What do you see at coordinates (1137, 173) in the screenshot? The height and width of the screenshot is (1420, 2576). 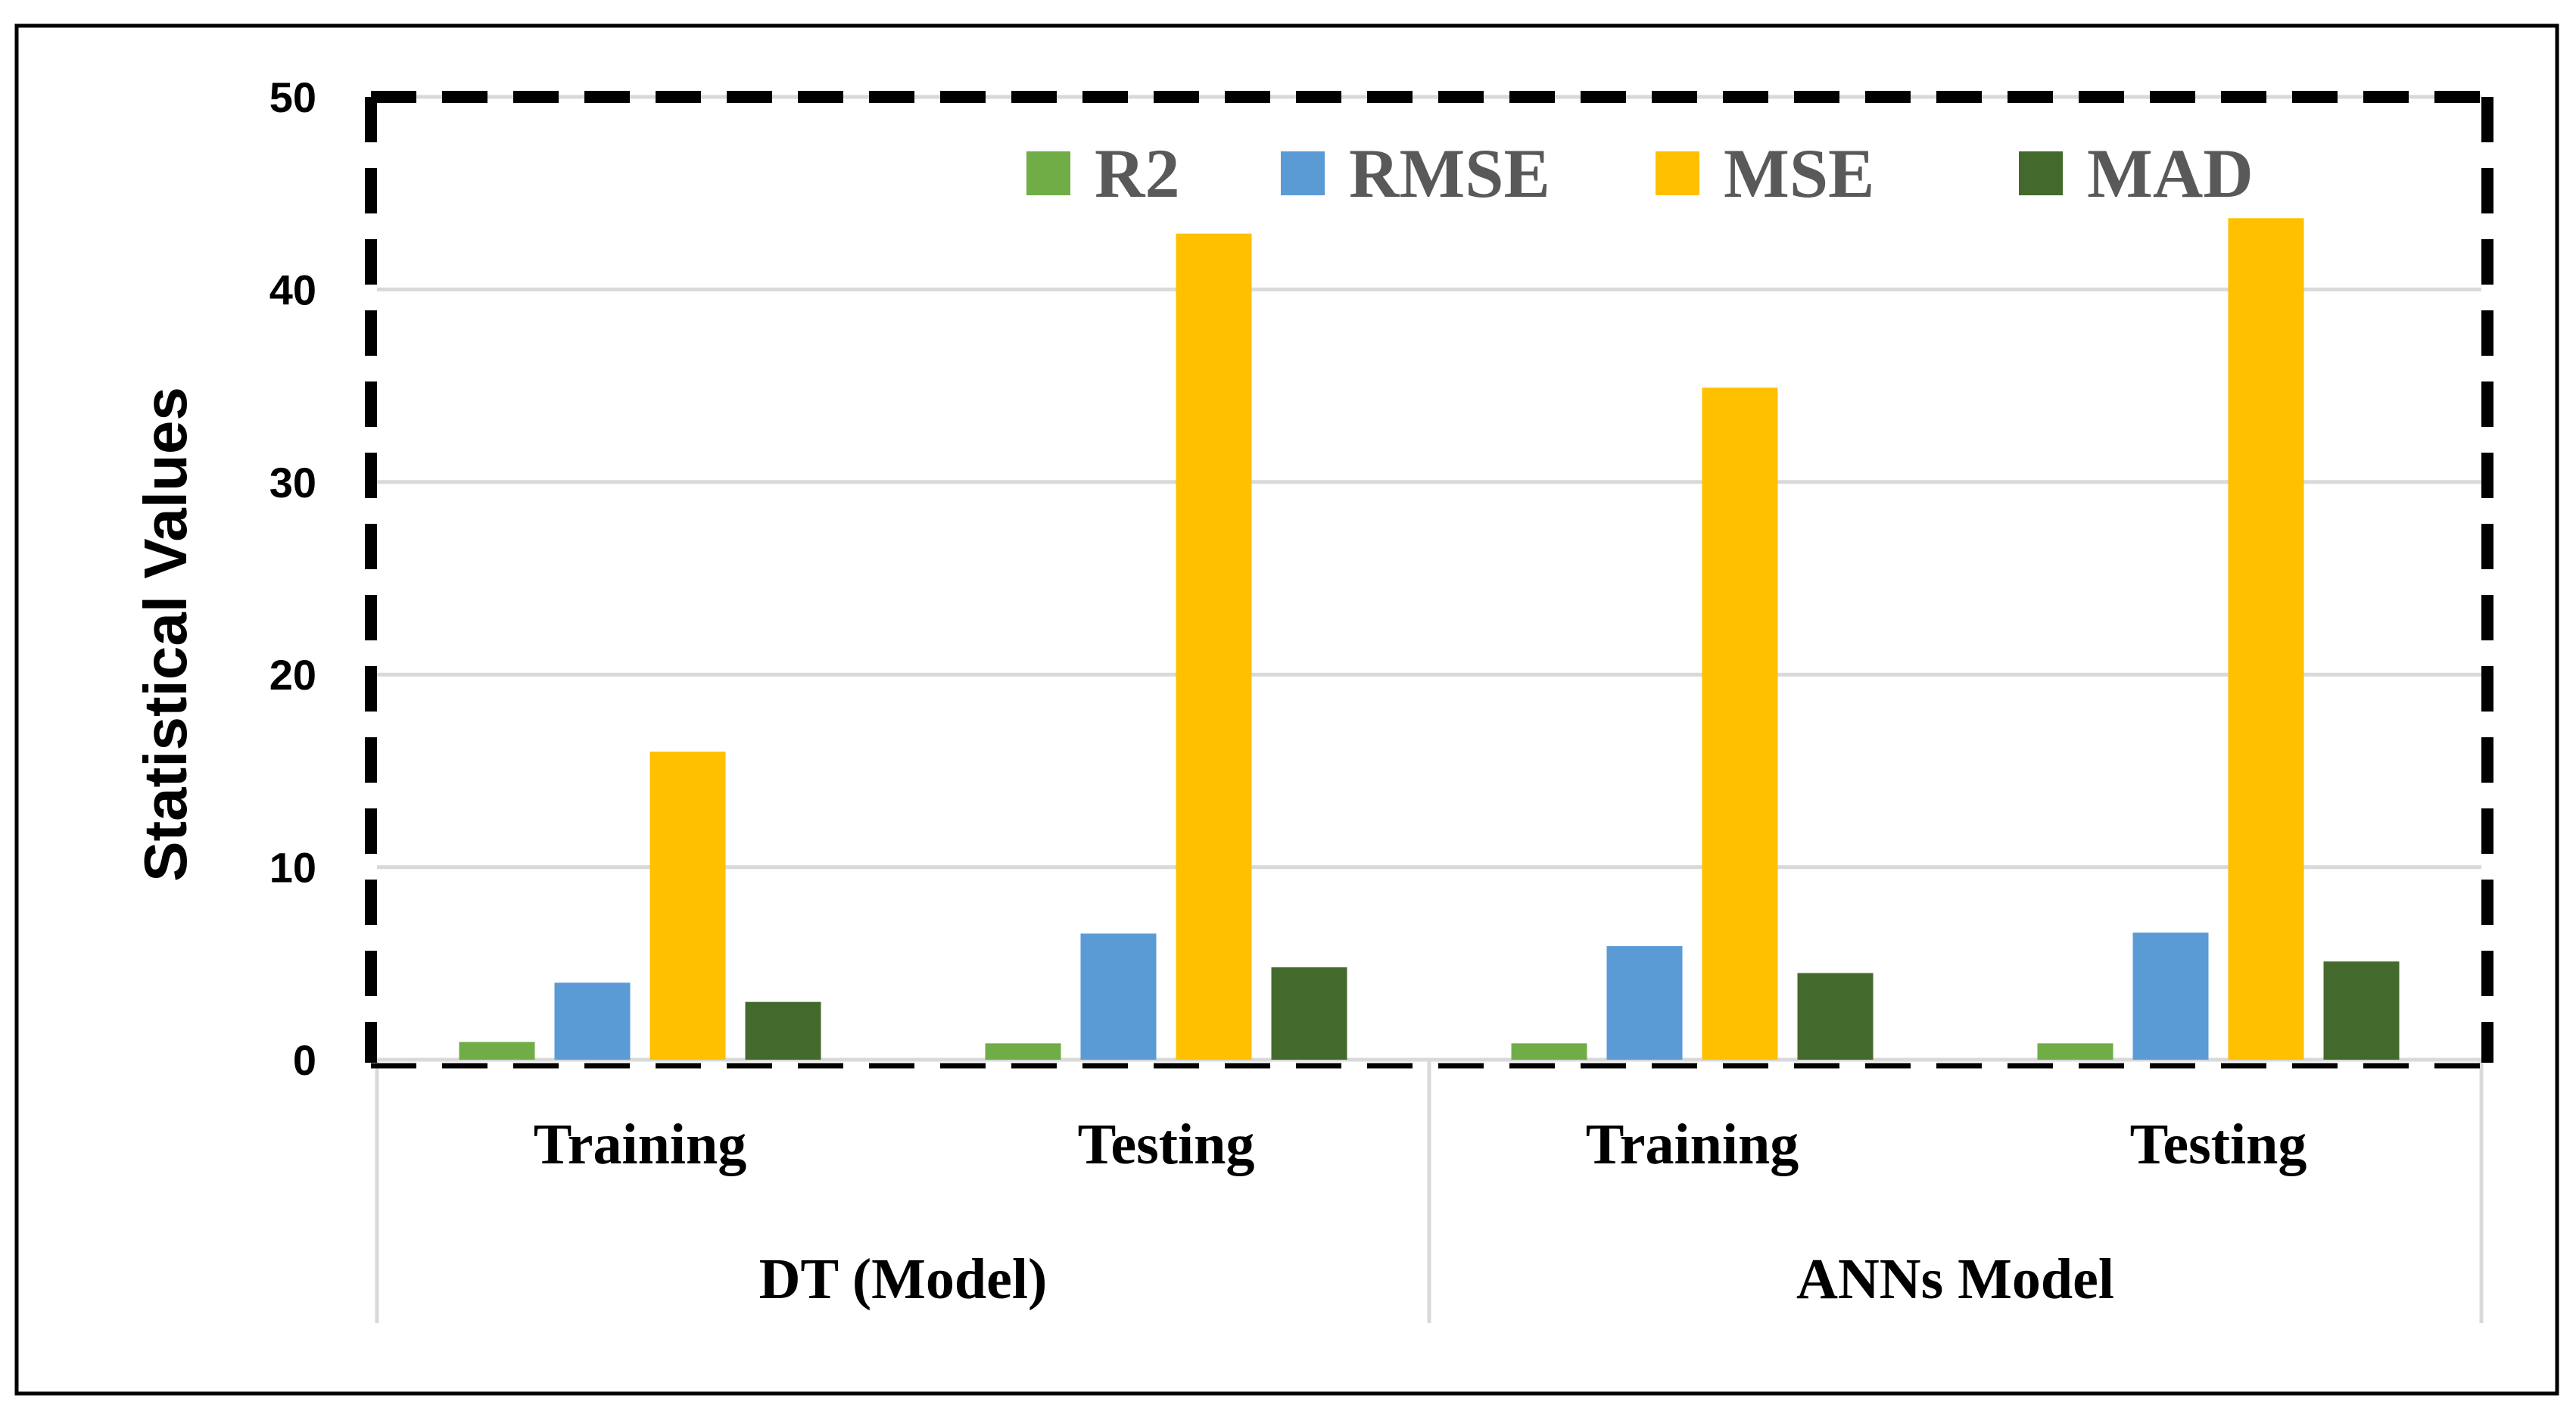 I see `legend-label-r2: R2` at bounding box center [1137, 173].